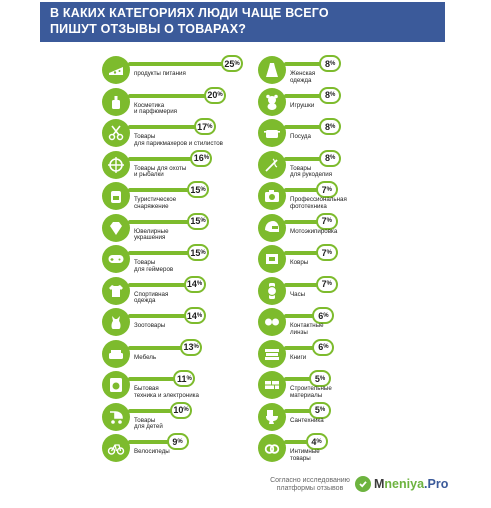  What do you see at coordinates (116, 322) in the screenshot?
I see `cat-icon` at bounding box center [116, 322].